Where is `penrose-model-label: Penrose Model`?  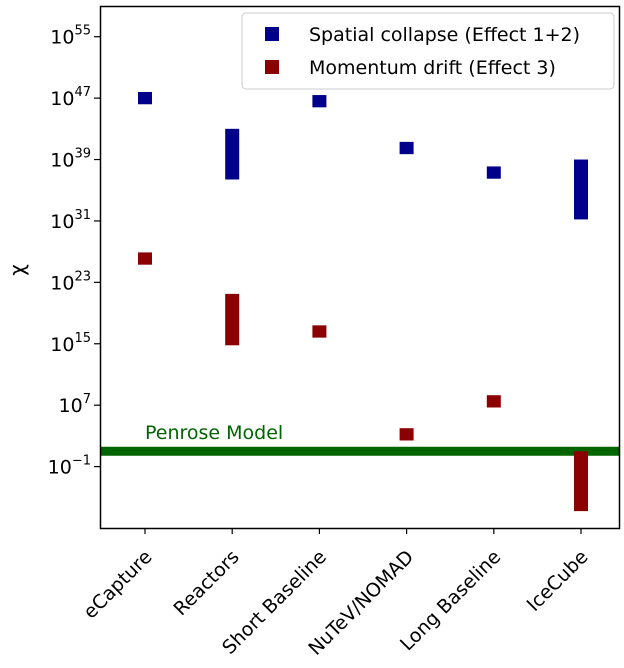 penrose-model-label: Penrose Model is located at coordinates (214, 433).